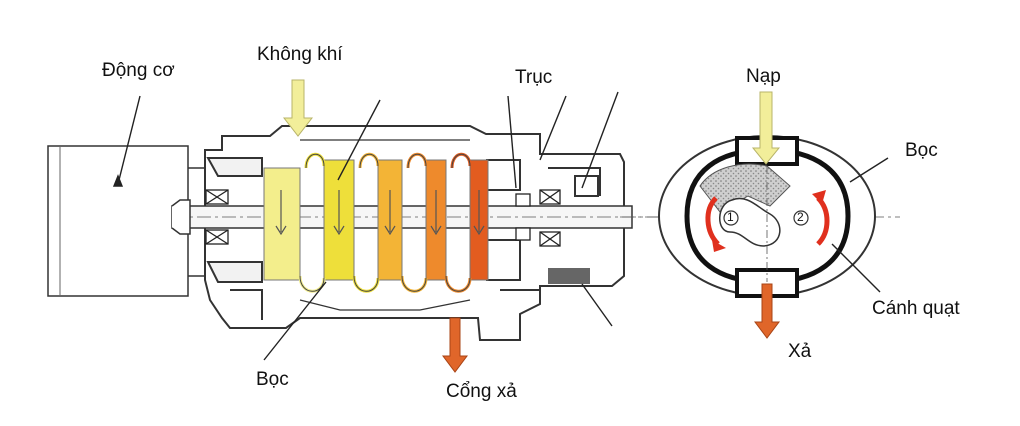  I want to click on label-shaft: Trục, so click(534, 77).